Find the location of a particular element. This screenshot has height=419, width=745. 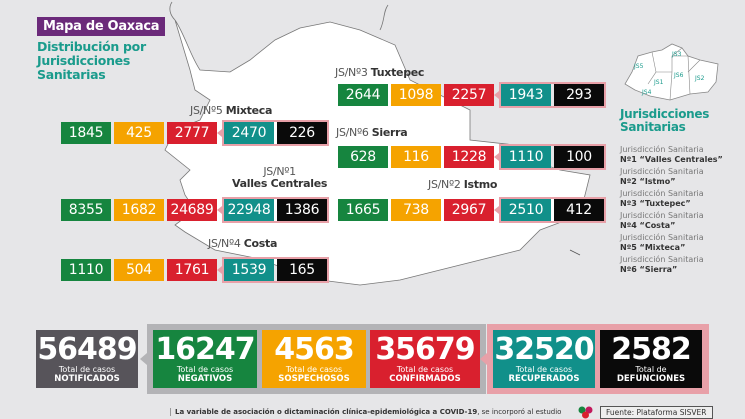

total-sospechosos: 4563 Total de casos SOSPECHOSOS is located at coordinates (314, 359).